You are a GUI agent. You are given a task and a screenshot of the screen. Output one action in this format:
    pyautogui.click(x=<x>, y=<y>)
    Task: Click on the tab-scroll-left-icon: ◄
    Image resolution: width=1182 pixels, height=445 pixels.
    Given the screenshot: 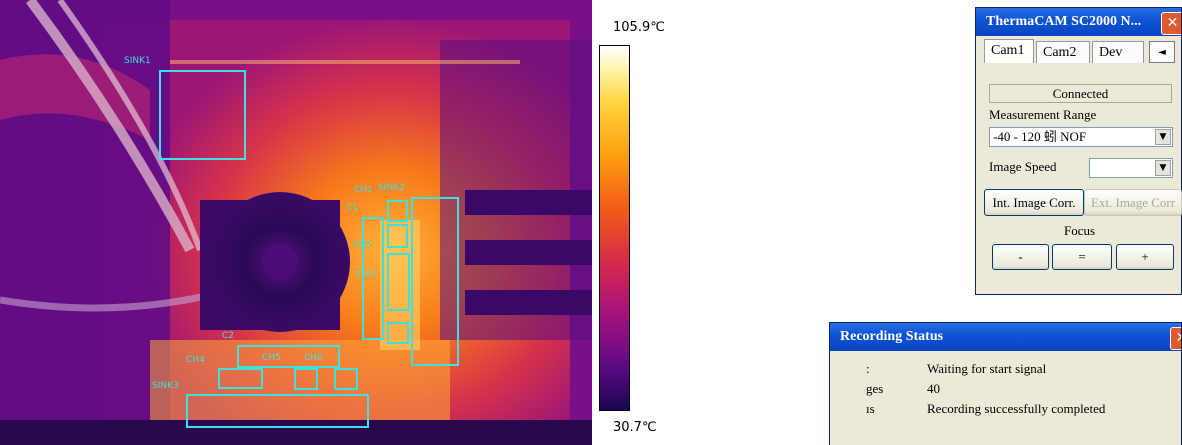 What is the action you would take?
    pyautogui.click(x=1162, y=52)
    